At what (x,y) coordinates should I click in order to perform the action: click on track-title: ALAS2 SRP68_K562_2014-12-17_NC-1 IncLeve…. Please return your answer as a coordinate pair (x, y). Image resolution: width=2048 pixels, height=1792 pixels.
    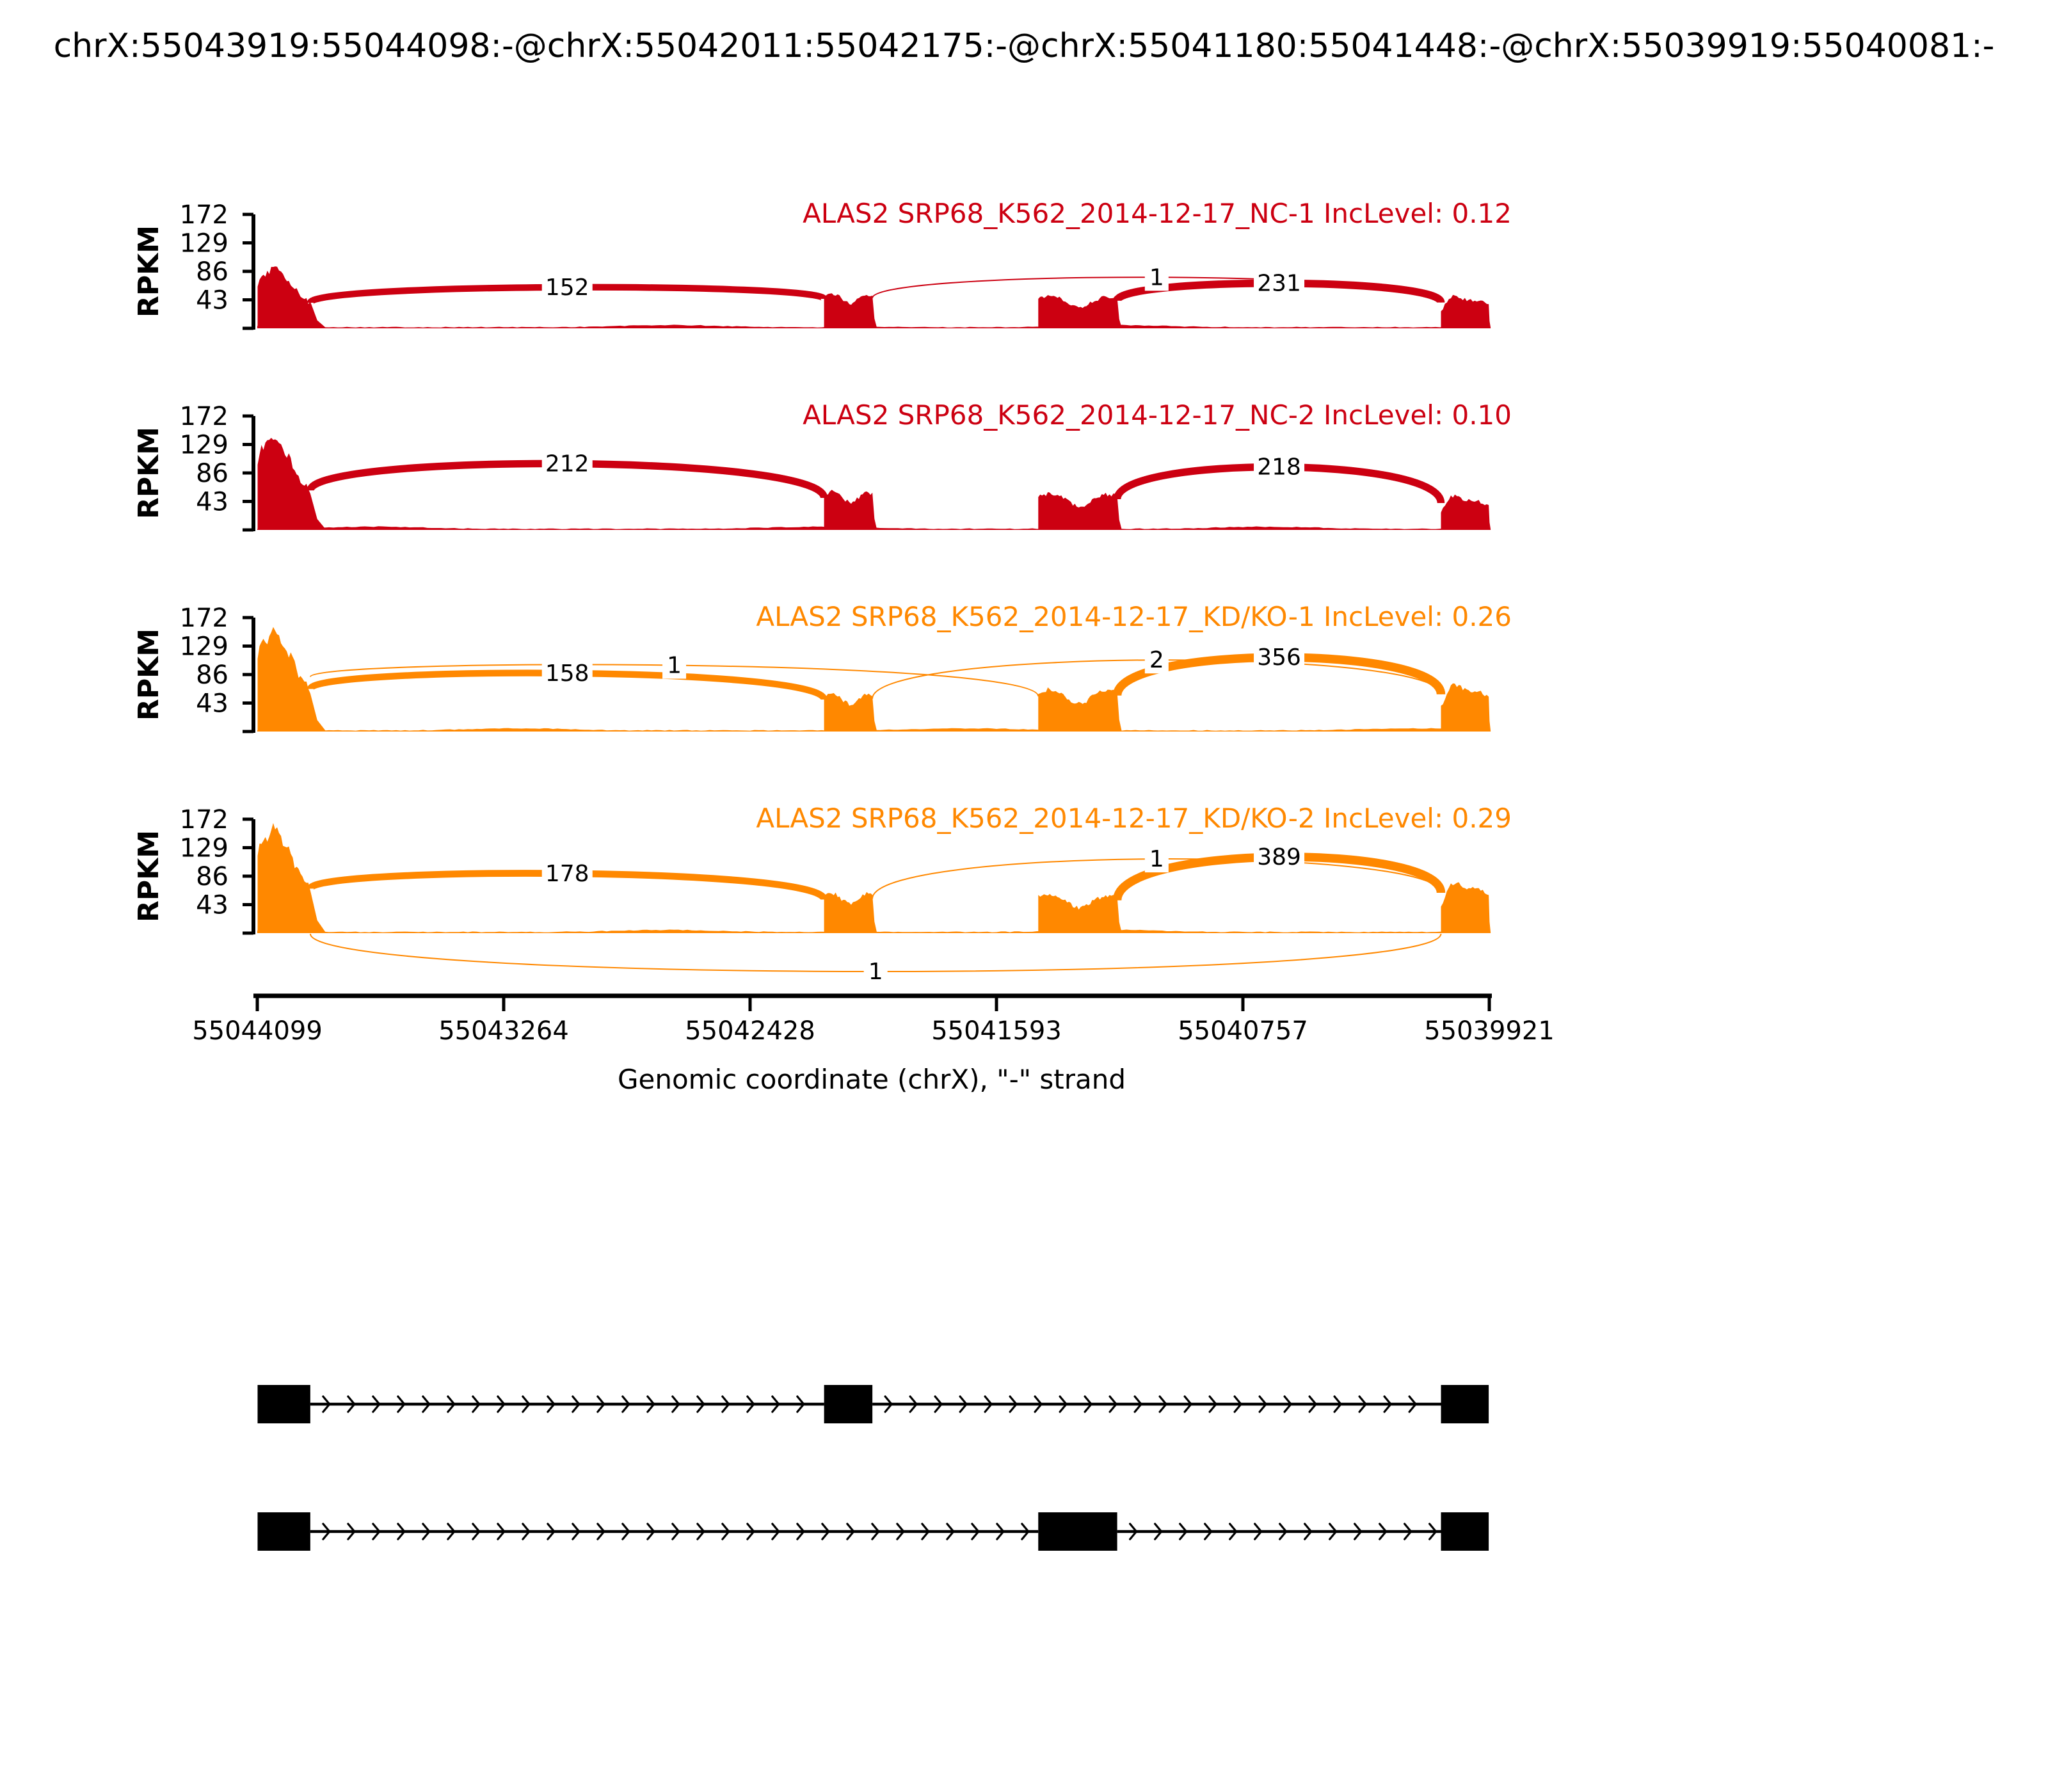
    Looking at the image, I should click on (1157, 213).